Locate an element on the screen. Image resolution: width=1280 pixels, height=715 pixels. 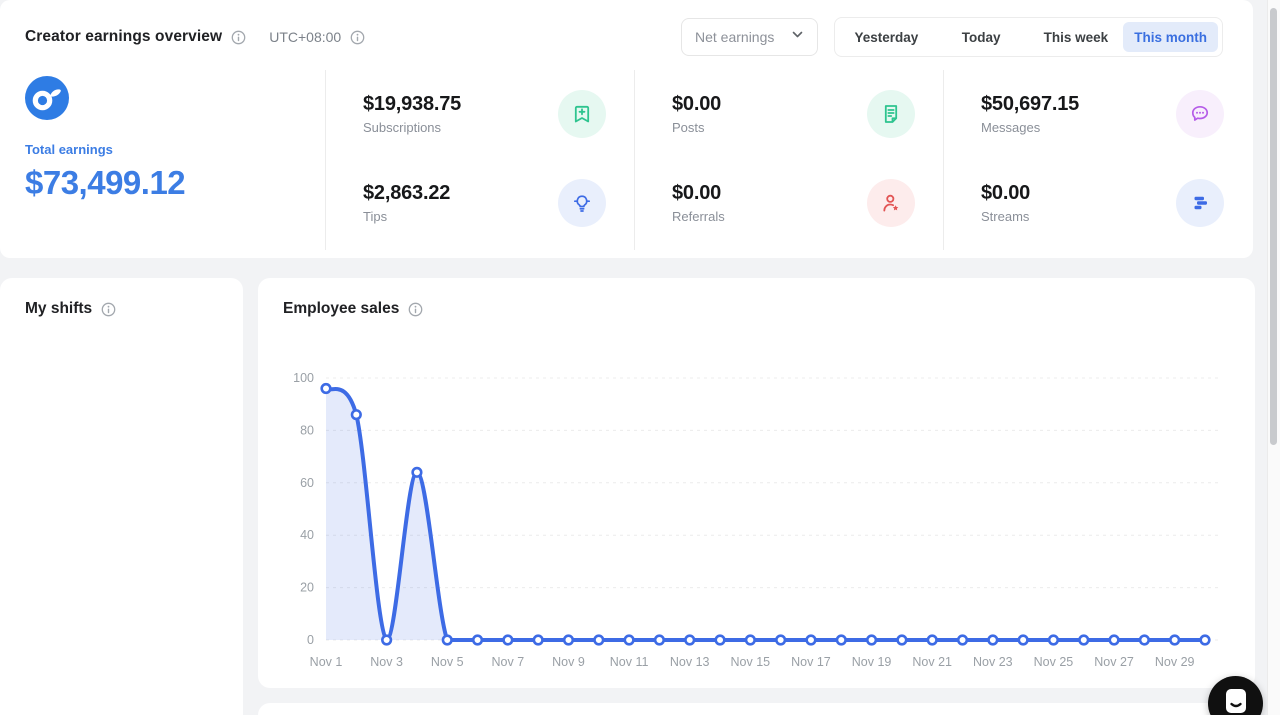
stat-text: $0.00 Referrals is located at coordinates (698, 203).